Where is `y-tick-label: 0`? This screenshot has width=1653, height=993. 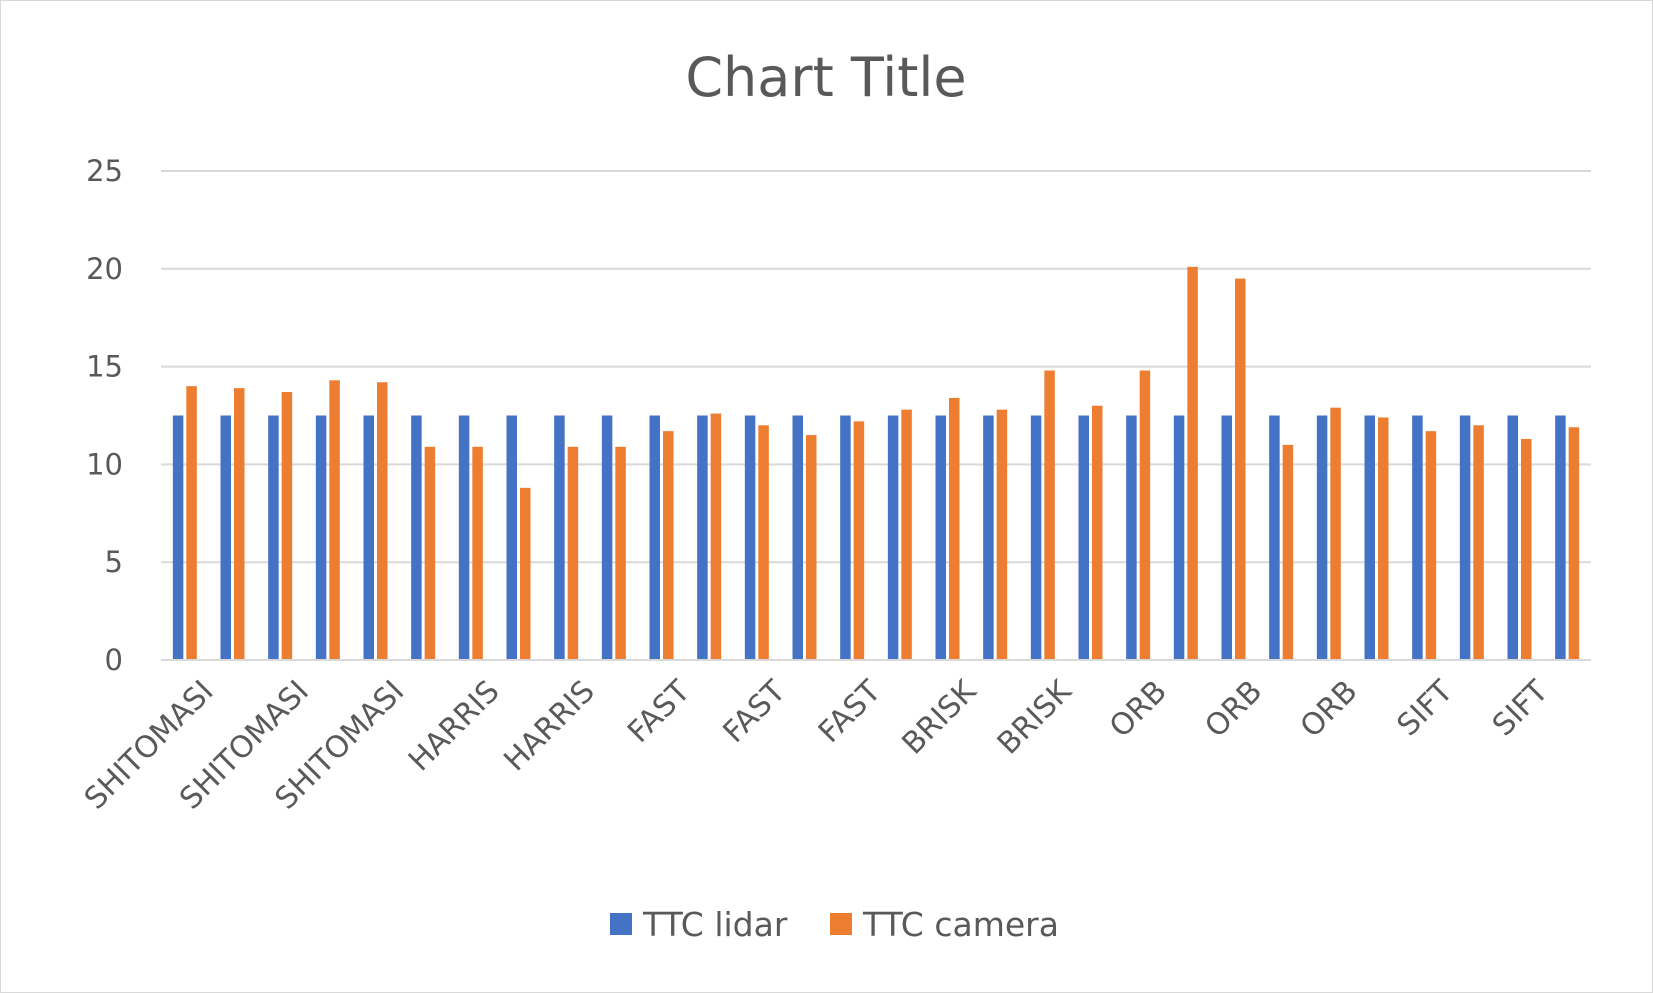
y-tick-label: 0 is located at coordinates (114, 660).